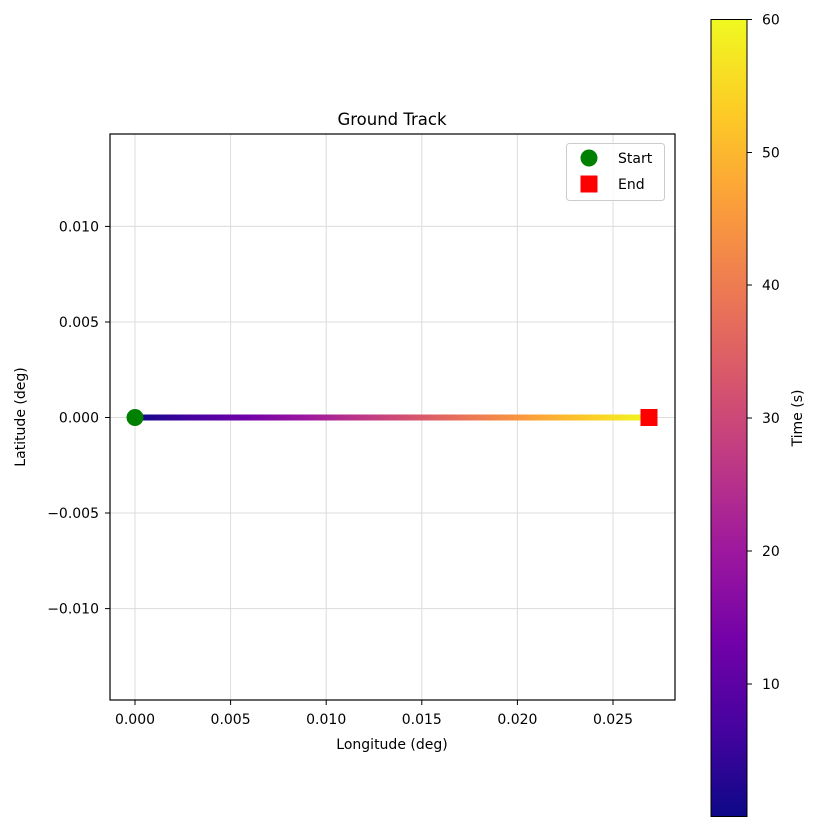 This screenshot has height=828, width=819. What do you see at coordinates (771, 286) in the screenshot?
I see `colorbar-tick-label: 40` at bounding box center [771, 286].